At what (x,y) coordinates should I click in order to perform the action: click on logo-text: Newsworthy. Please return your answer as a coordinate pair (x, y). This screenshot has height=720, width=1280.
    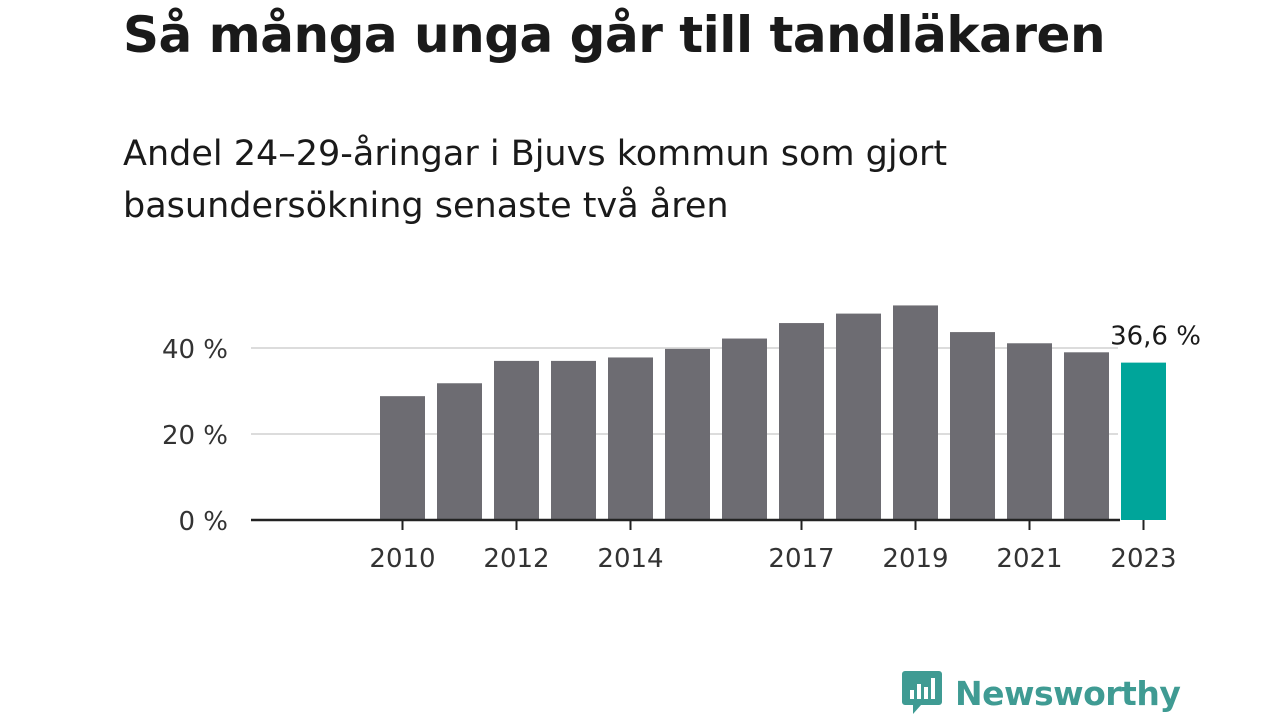
    Looking at the image, I should click on (1068, 693).